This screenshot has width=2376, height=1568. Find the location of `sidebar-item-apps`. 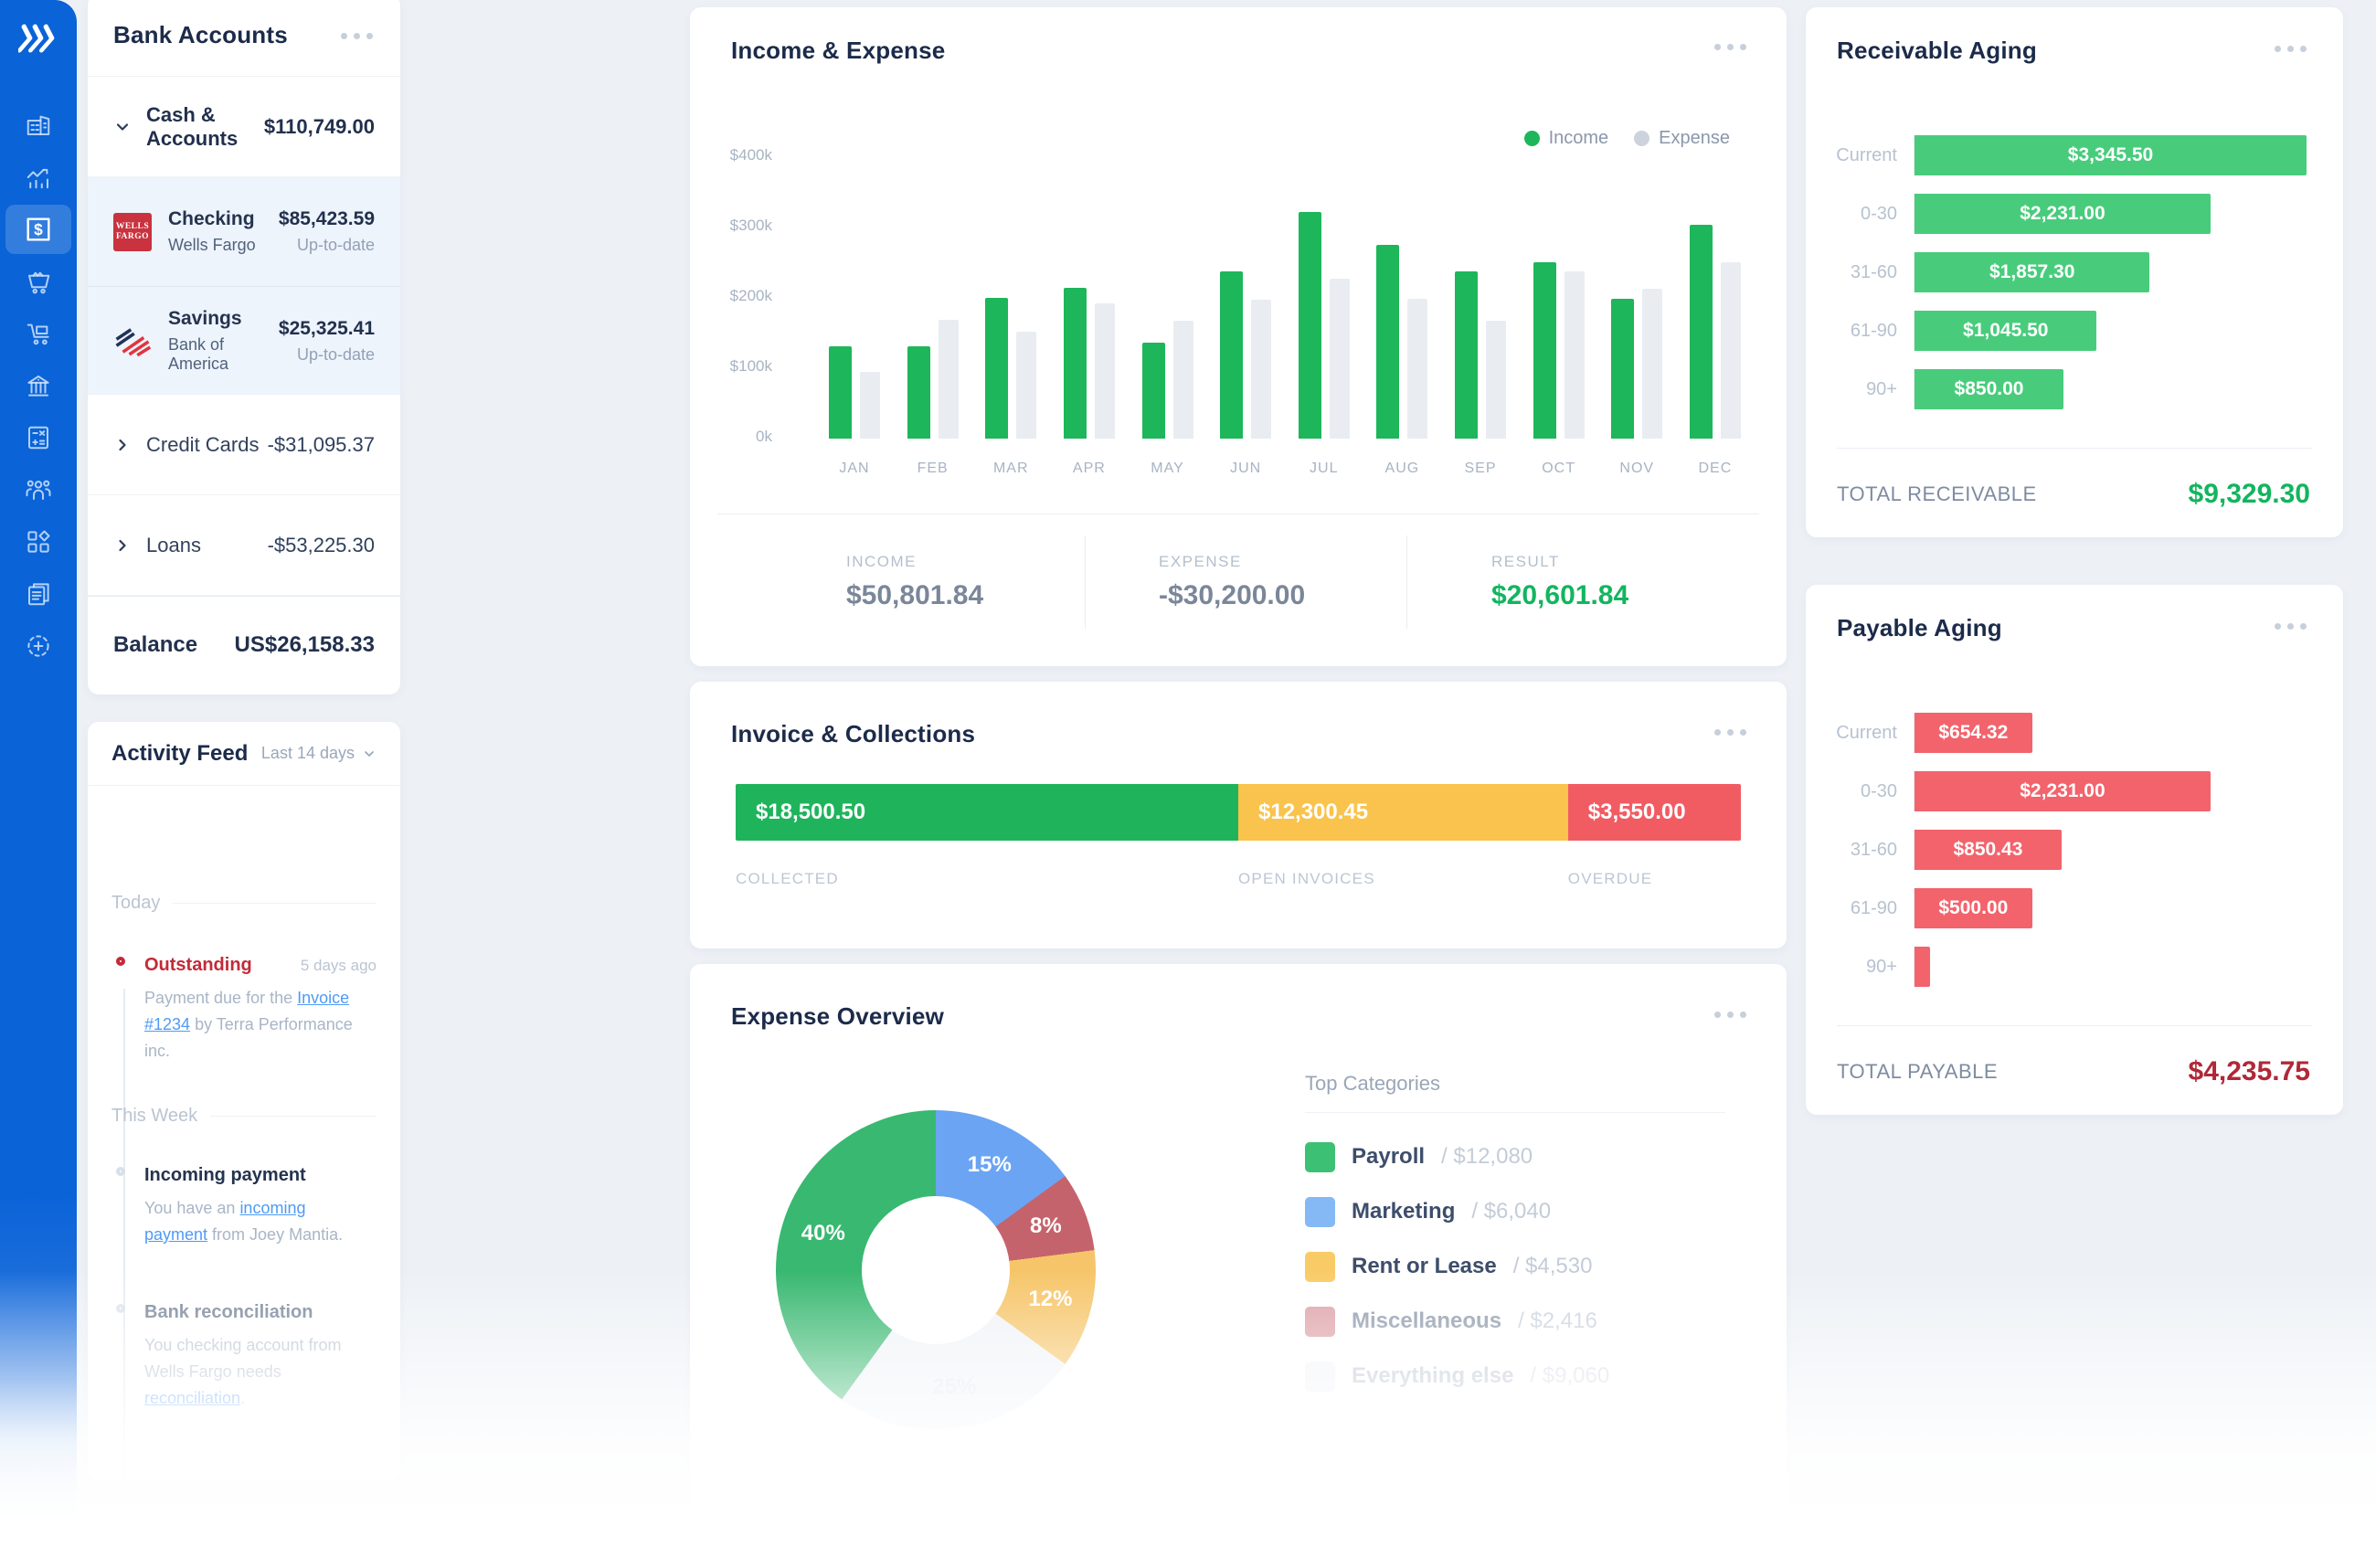

sidebar-item-apps is located at coordinates (38, 542).